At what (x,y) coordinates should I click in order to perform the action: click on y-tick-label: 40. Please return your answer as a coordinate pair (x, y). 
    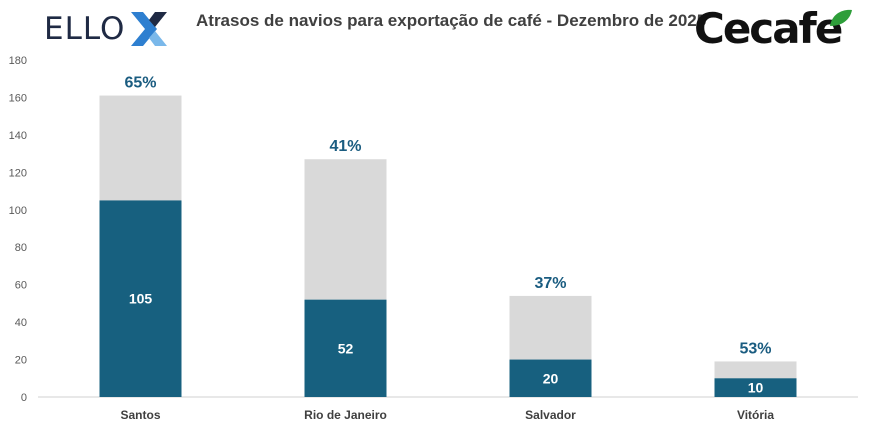
    Looking at the image, I should click on (21, 323).